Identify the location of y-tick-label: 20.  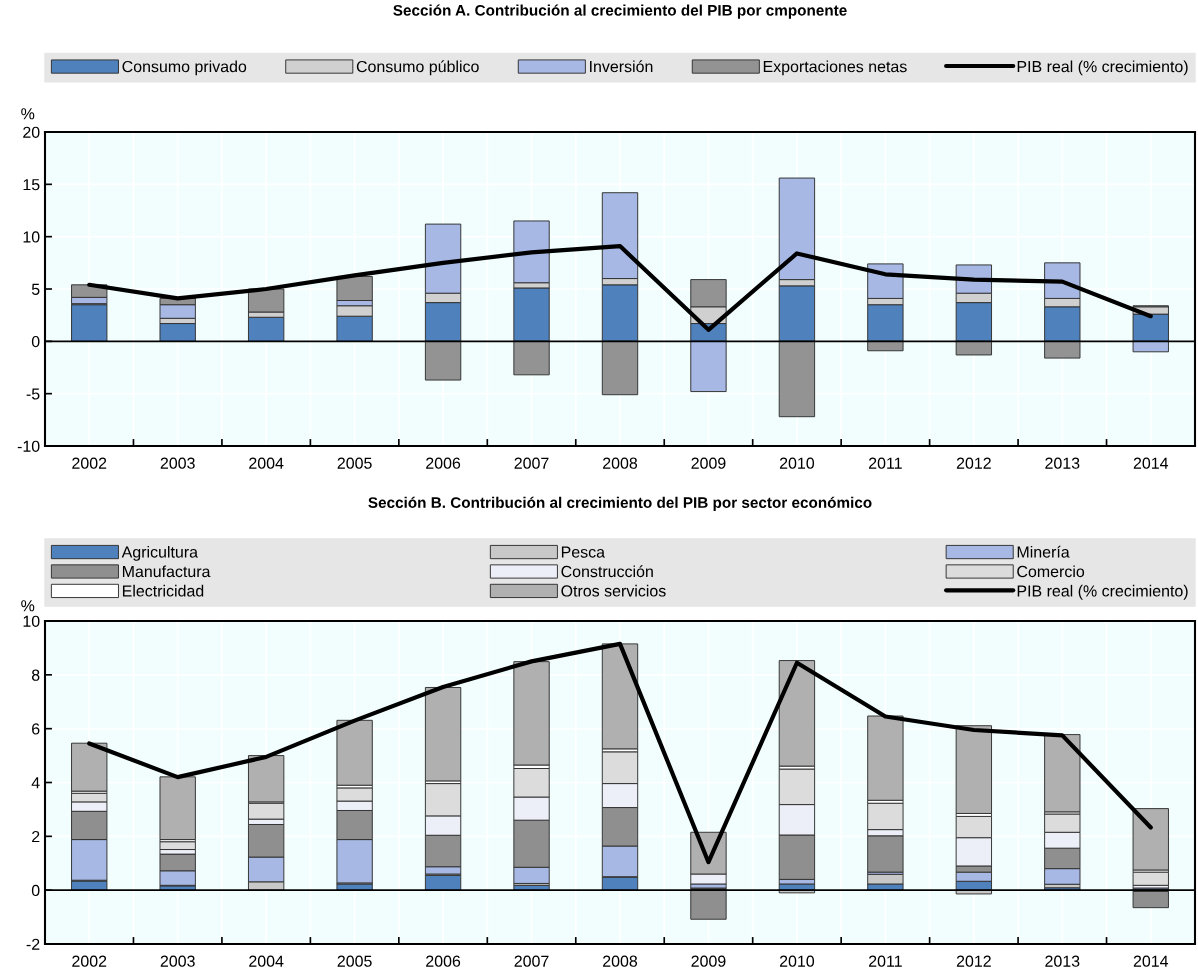
(31, 132).